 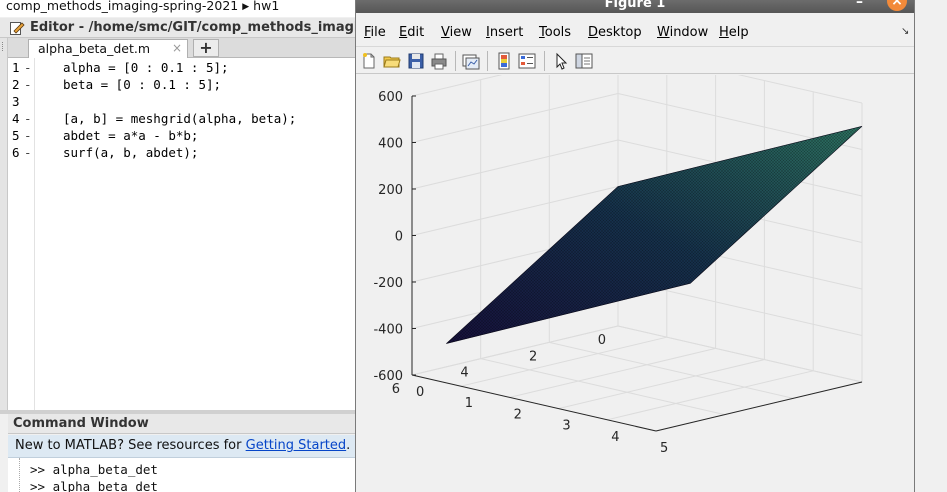 What do you see at coordinates (16, 118) in the screenshot?
I see `line-number: 4` at bounding box center [16, 118].